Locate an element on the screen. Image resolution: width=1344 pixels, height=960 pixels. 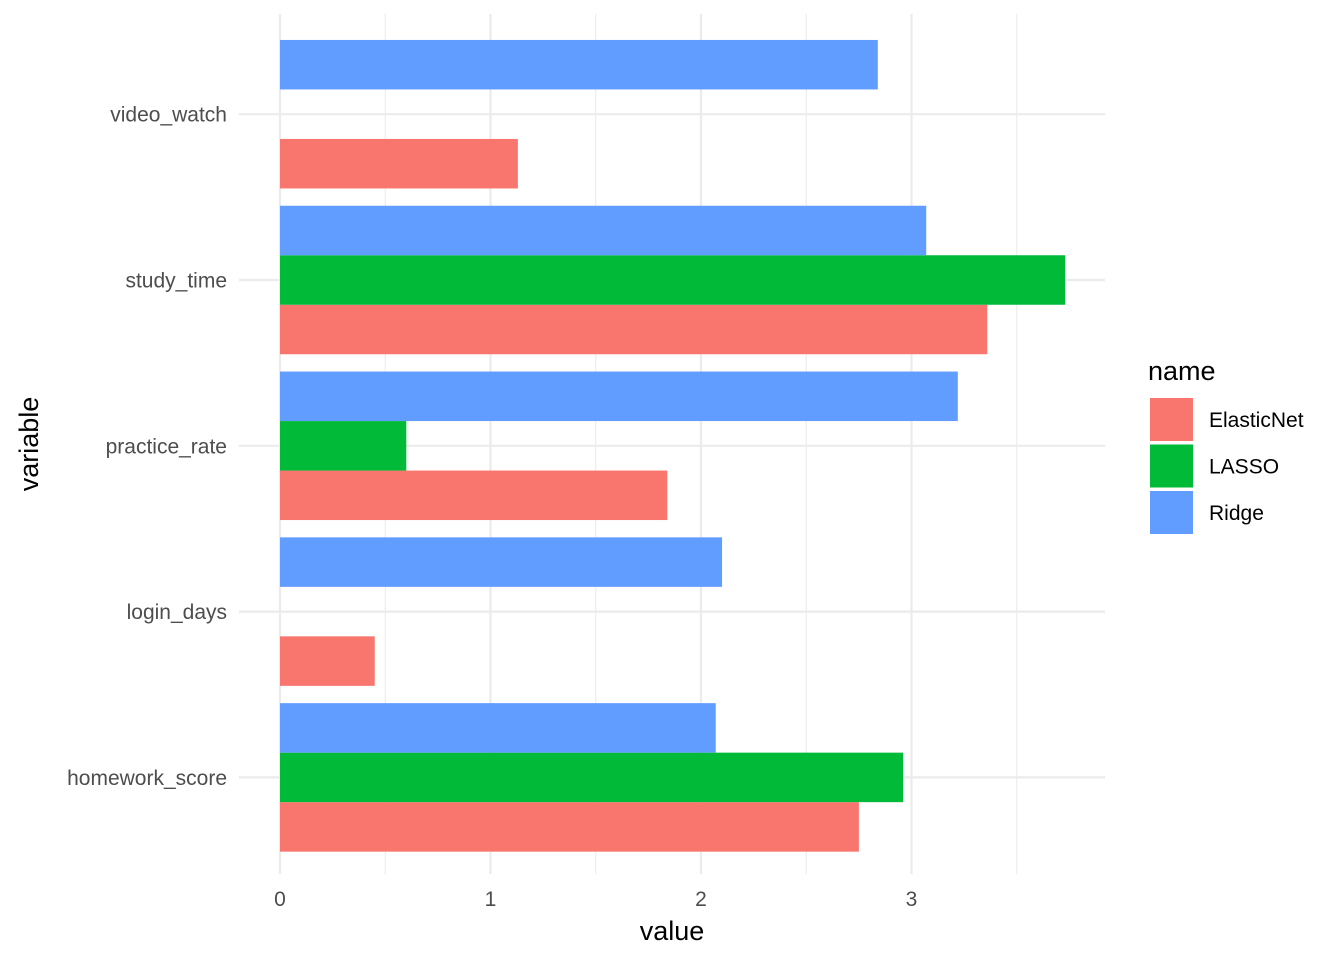
bar-lasso-study-time is located at coordinates (673, 280).